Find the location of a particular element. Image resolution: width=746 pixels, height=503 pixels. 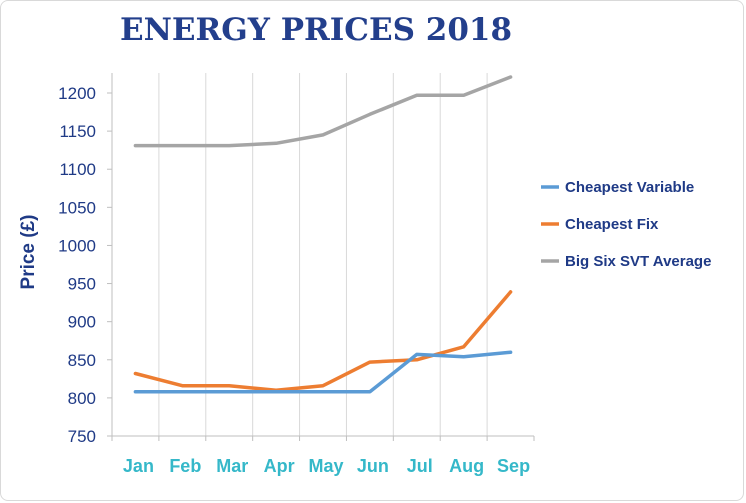

series-line-cheapest-variable is located at coordinates (323, 372).